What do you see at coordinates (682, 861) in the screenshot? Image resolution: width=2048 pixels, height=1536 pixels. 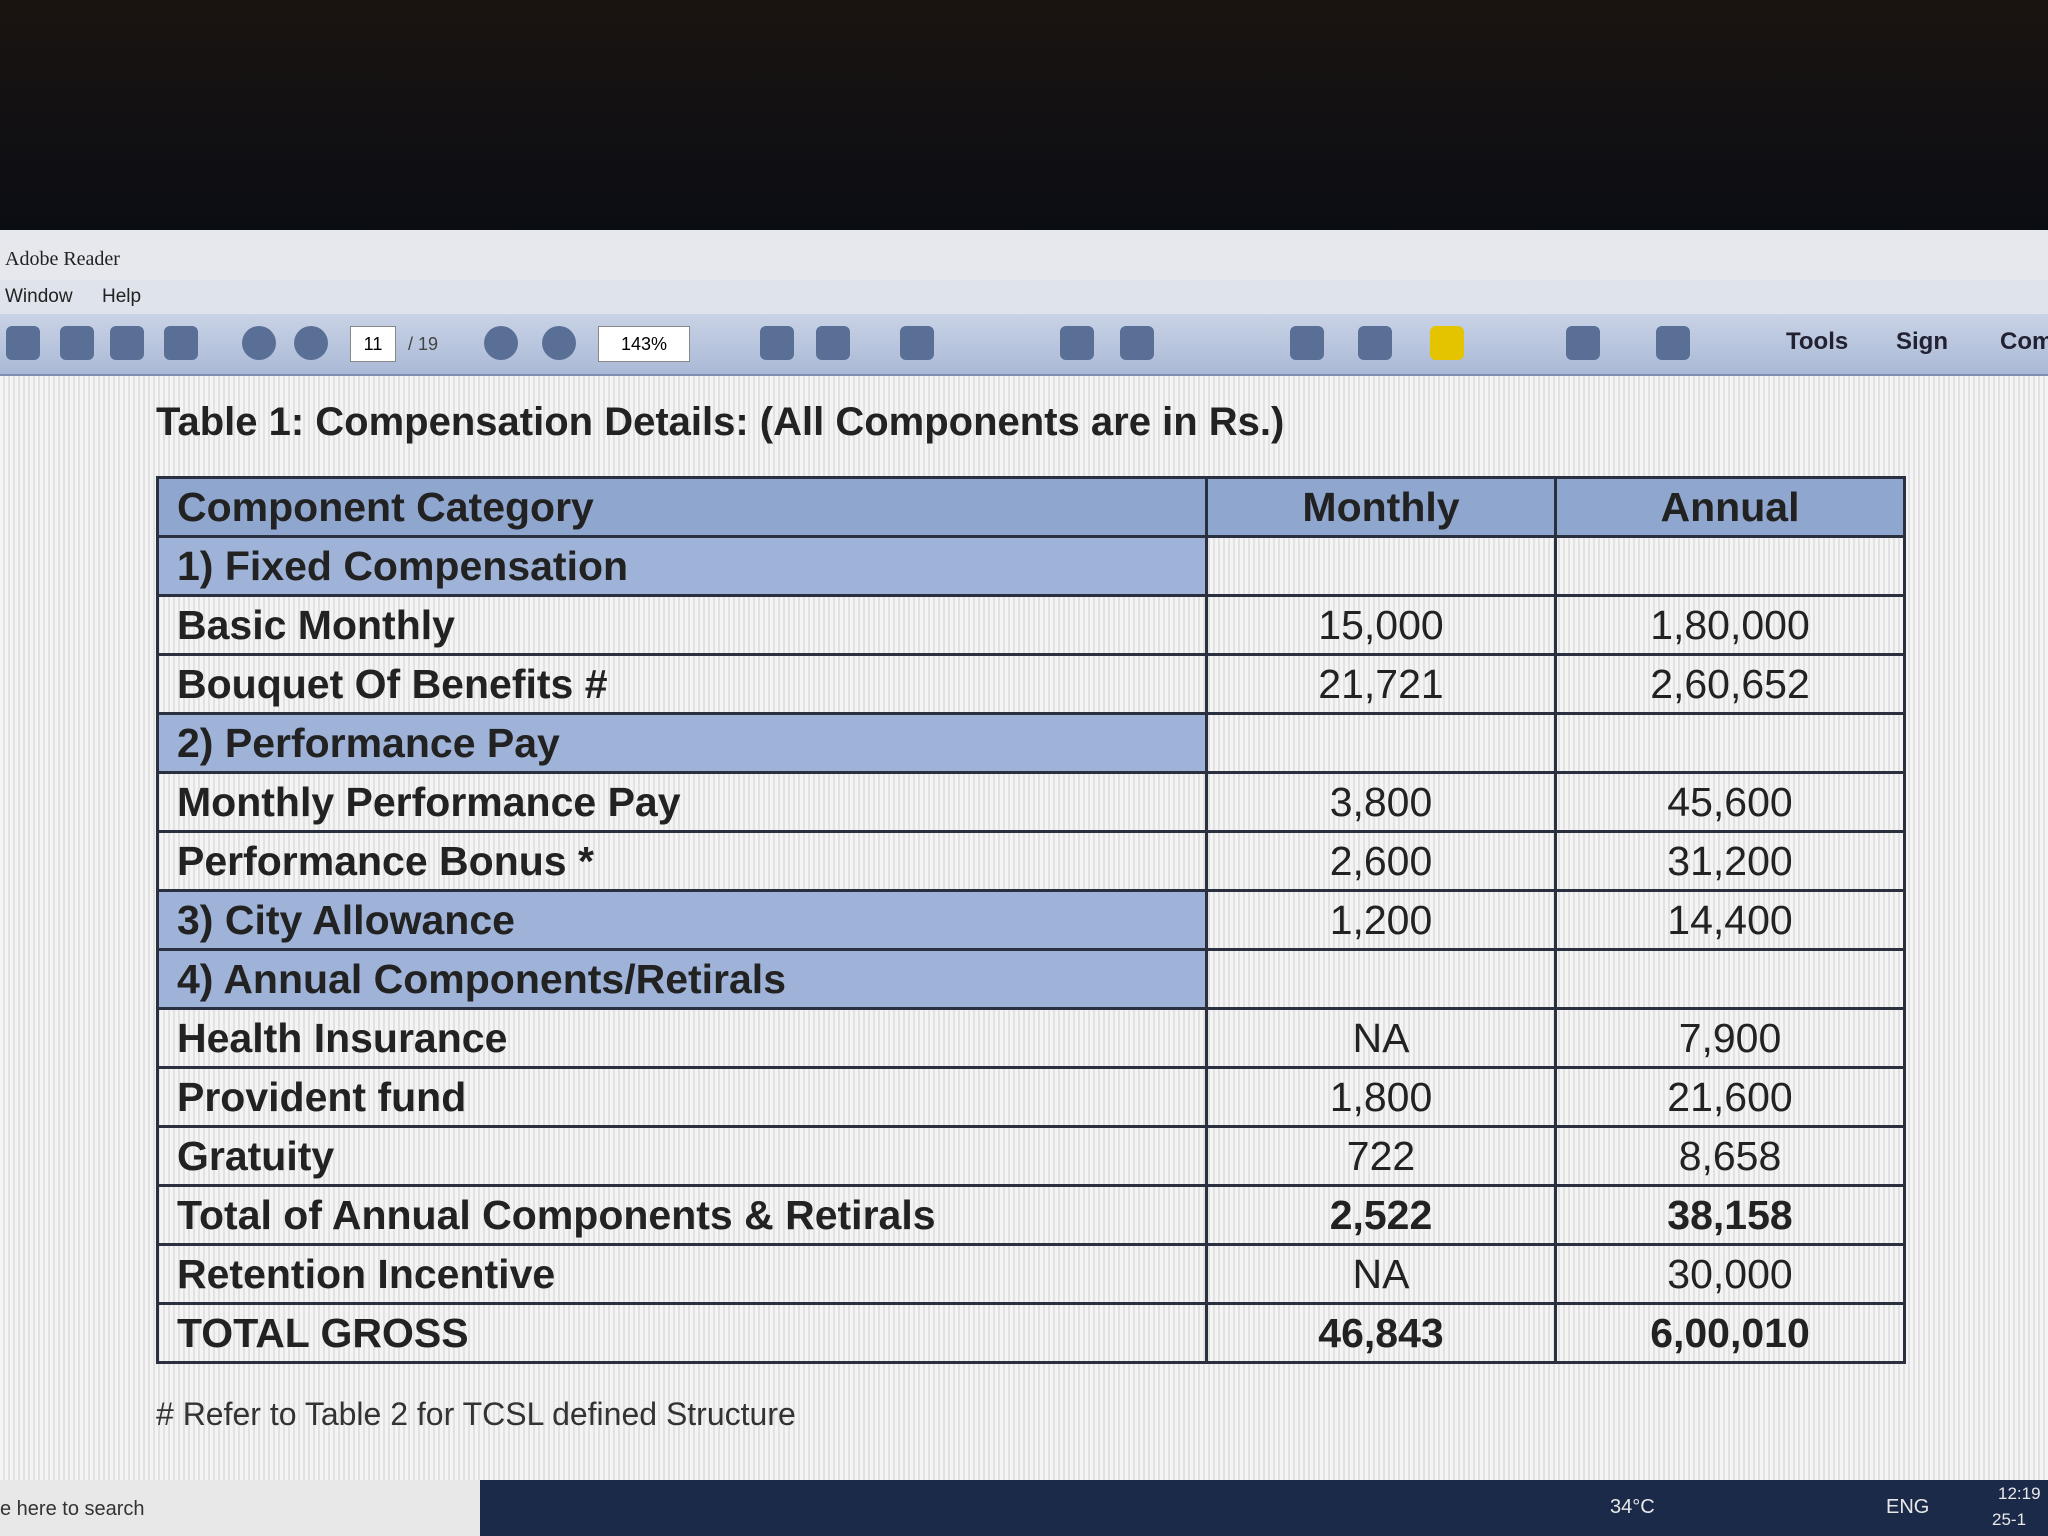 I see `table-cell: Performance Bonus *` at bounding box center [682, 861].